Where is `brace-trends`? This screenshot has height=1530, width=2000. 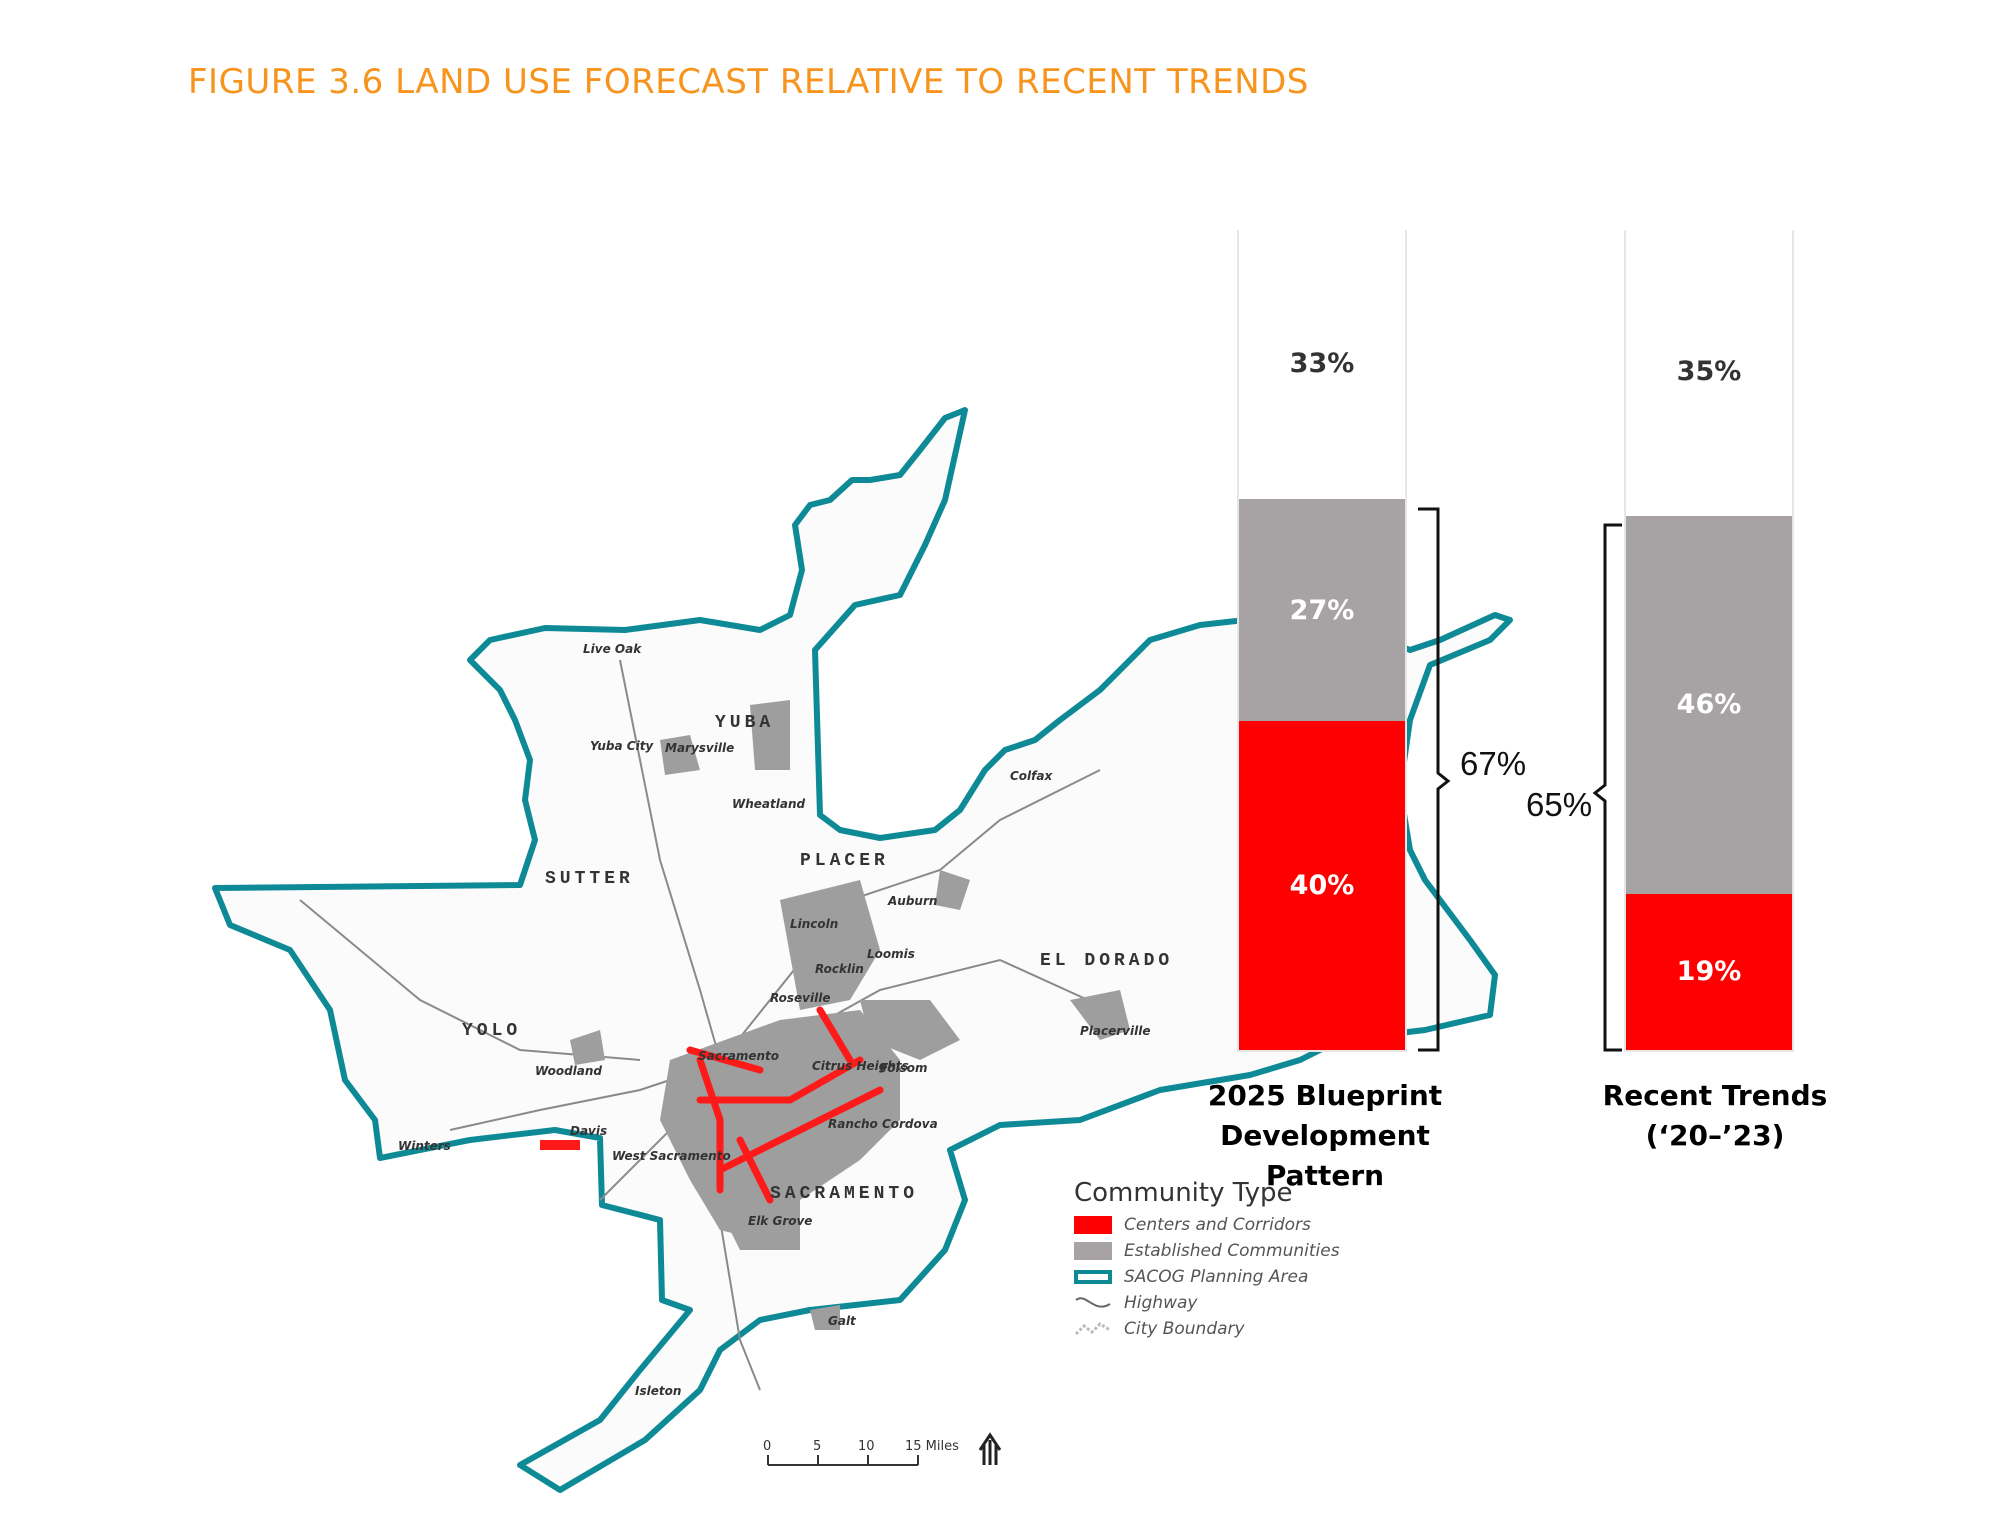 brace-trends is located at coordinates (1607, 787).